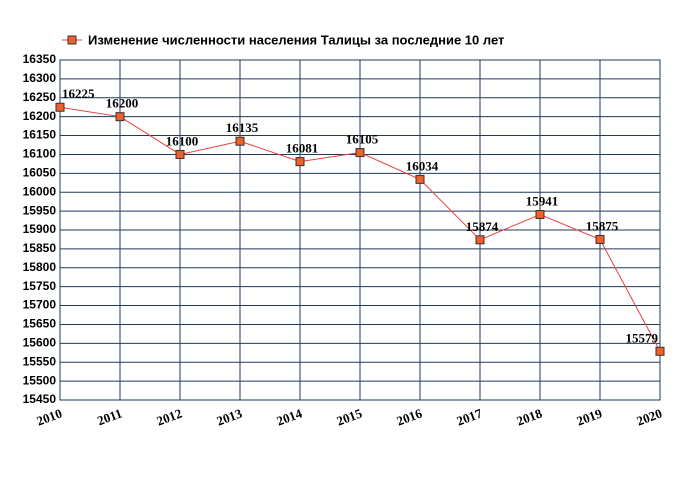  I want to click on data-label: 15875, so click(602, 225).